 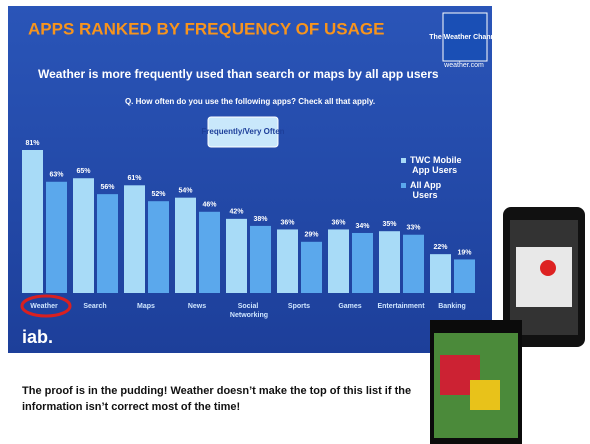 What do you see at coordinates (440, 247) in the screenshot?
I see `value-label: 22%` at bounding box center [440, 247].